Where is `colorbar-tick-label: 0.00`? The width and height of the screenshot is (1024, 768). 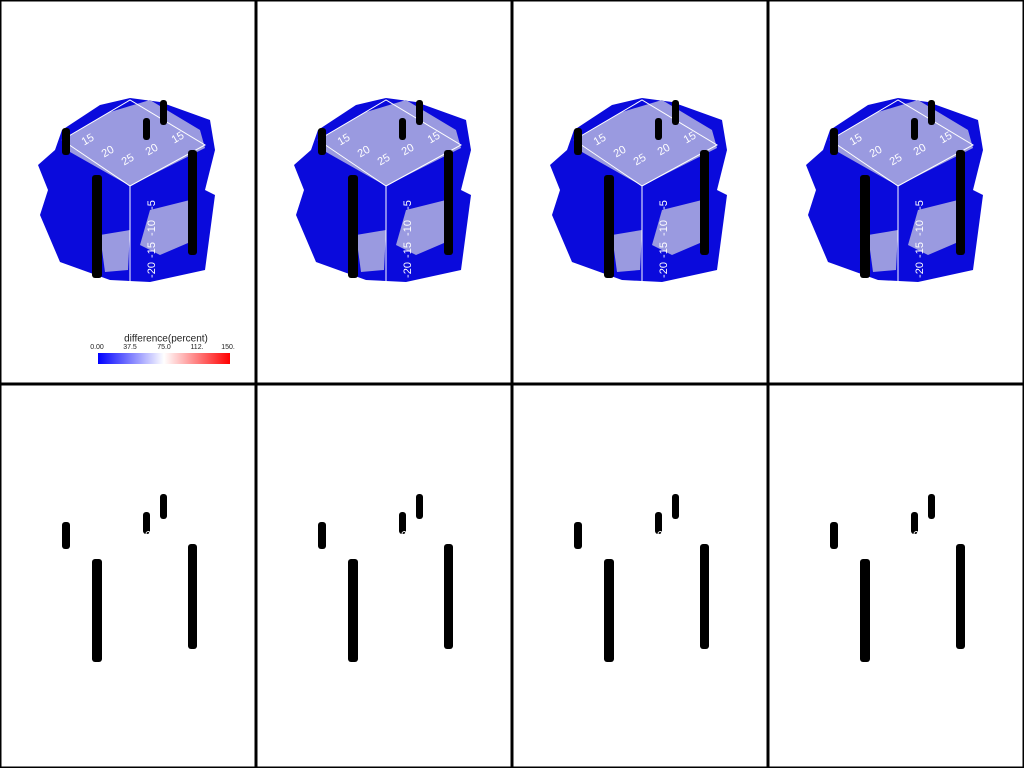 colorbar-tick-label: 0.00 is located at coordinates (97, 347).